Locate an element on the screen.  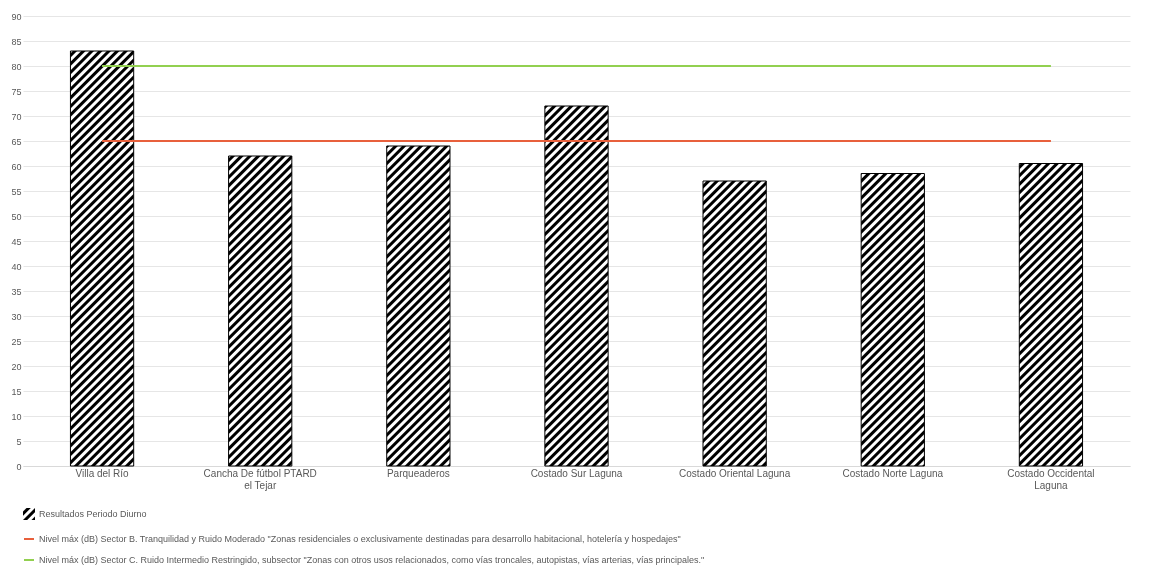
y-tick-label: 85 is located at coordinates (16, 41).